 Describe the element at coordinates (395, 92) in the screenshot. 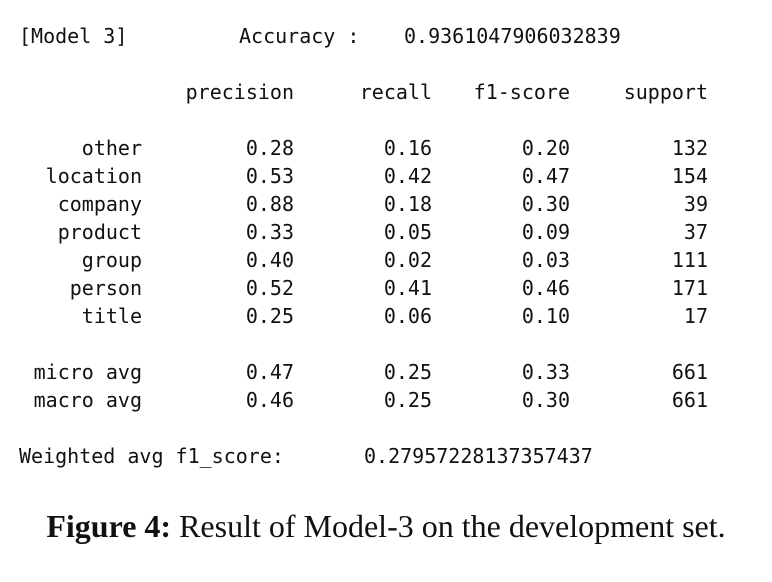

I see `column-header-recall: recall` at that location.